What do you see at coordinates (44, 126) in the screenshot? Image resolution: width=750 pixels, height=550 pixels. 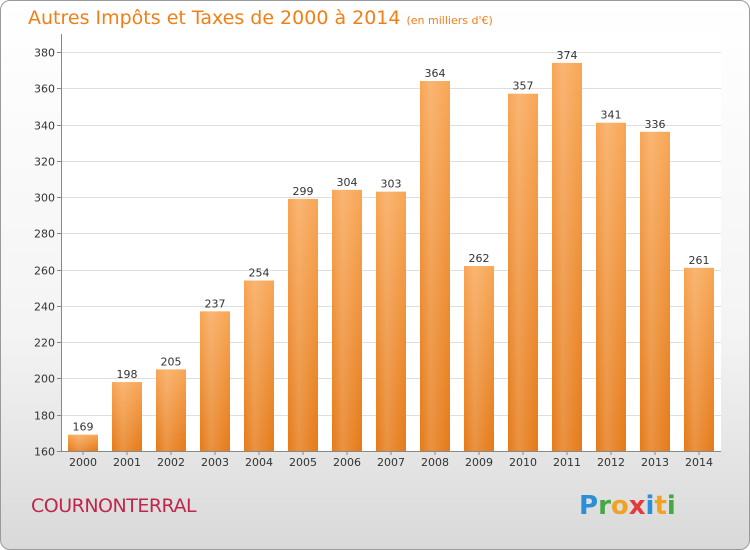 I see `y-tick-label: 340` at bounding box center [44, 126].